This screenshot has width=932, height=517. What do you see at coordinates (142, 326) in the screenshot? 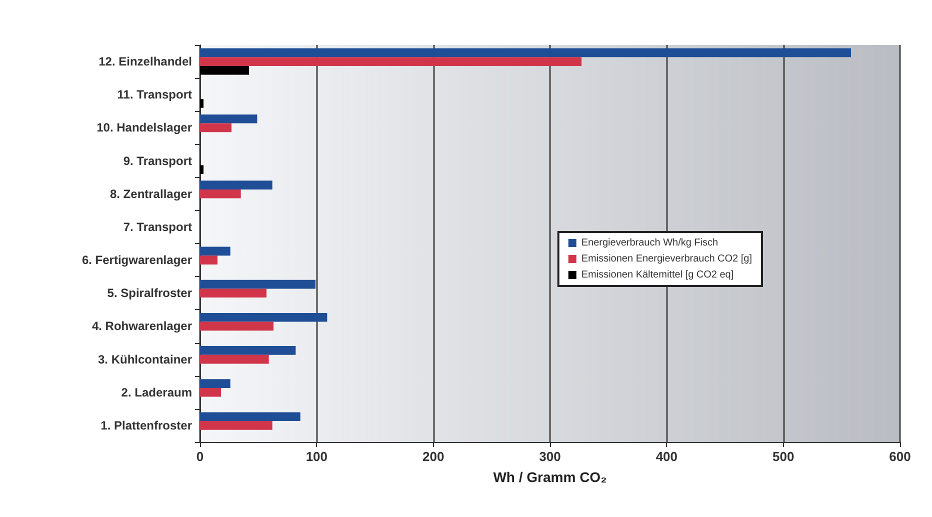
I see `y-tick-label: 4. Rohwarenlager` at bounding box center [142, 326].